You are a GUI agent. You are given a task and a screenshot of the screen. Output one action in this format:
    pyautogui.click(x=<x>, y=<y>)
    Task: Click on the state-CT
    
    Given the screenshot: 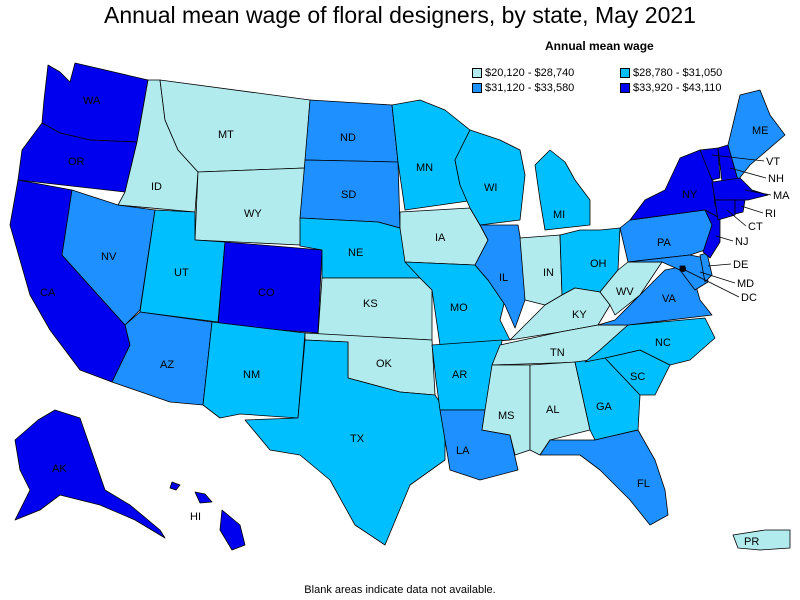 What is the action you would take?
    pyautogui.click(x=725, y=210)
    